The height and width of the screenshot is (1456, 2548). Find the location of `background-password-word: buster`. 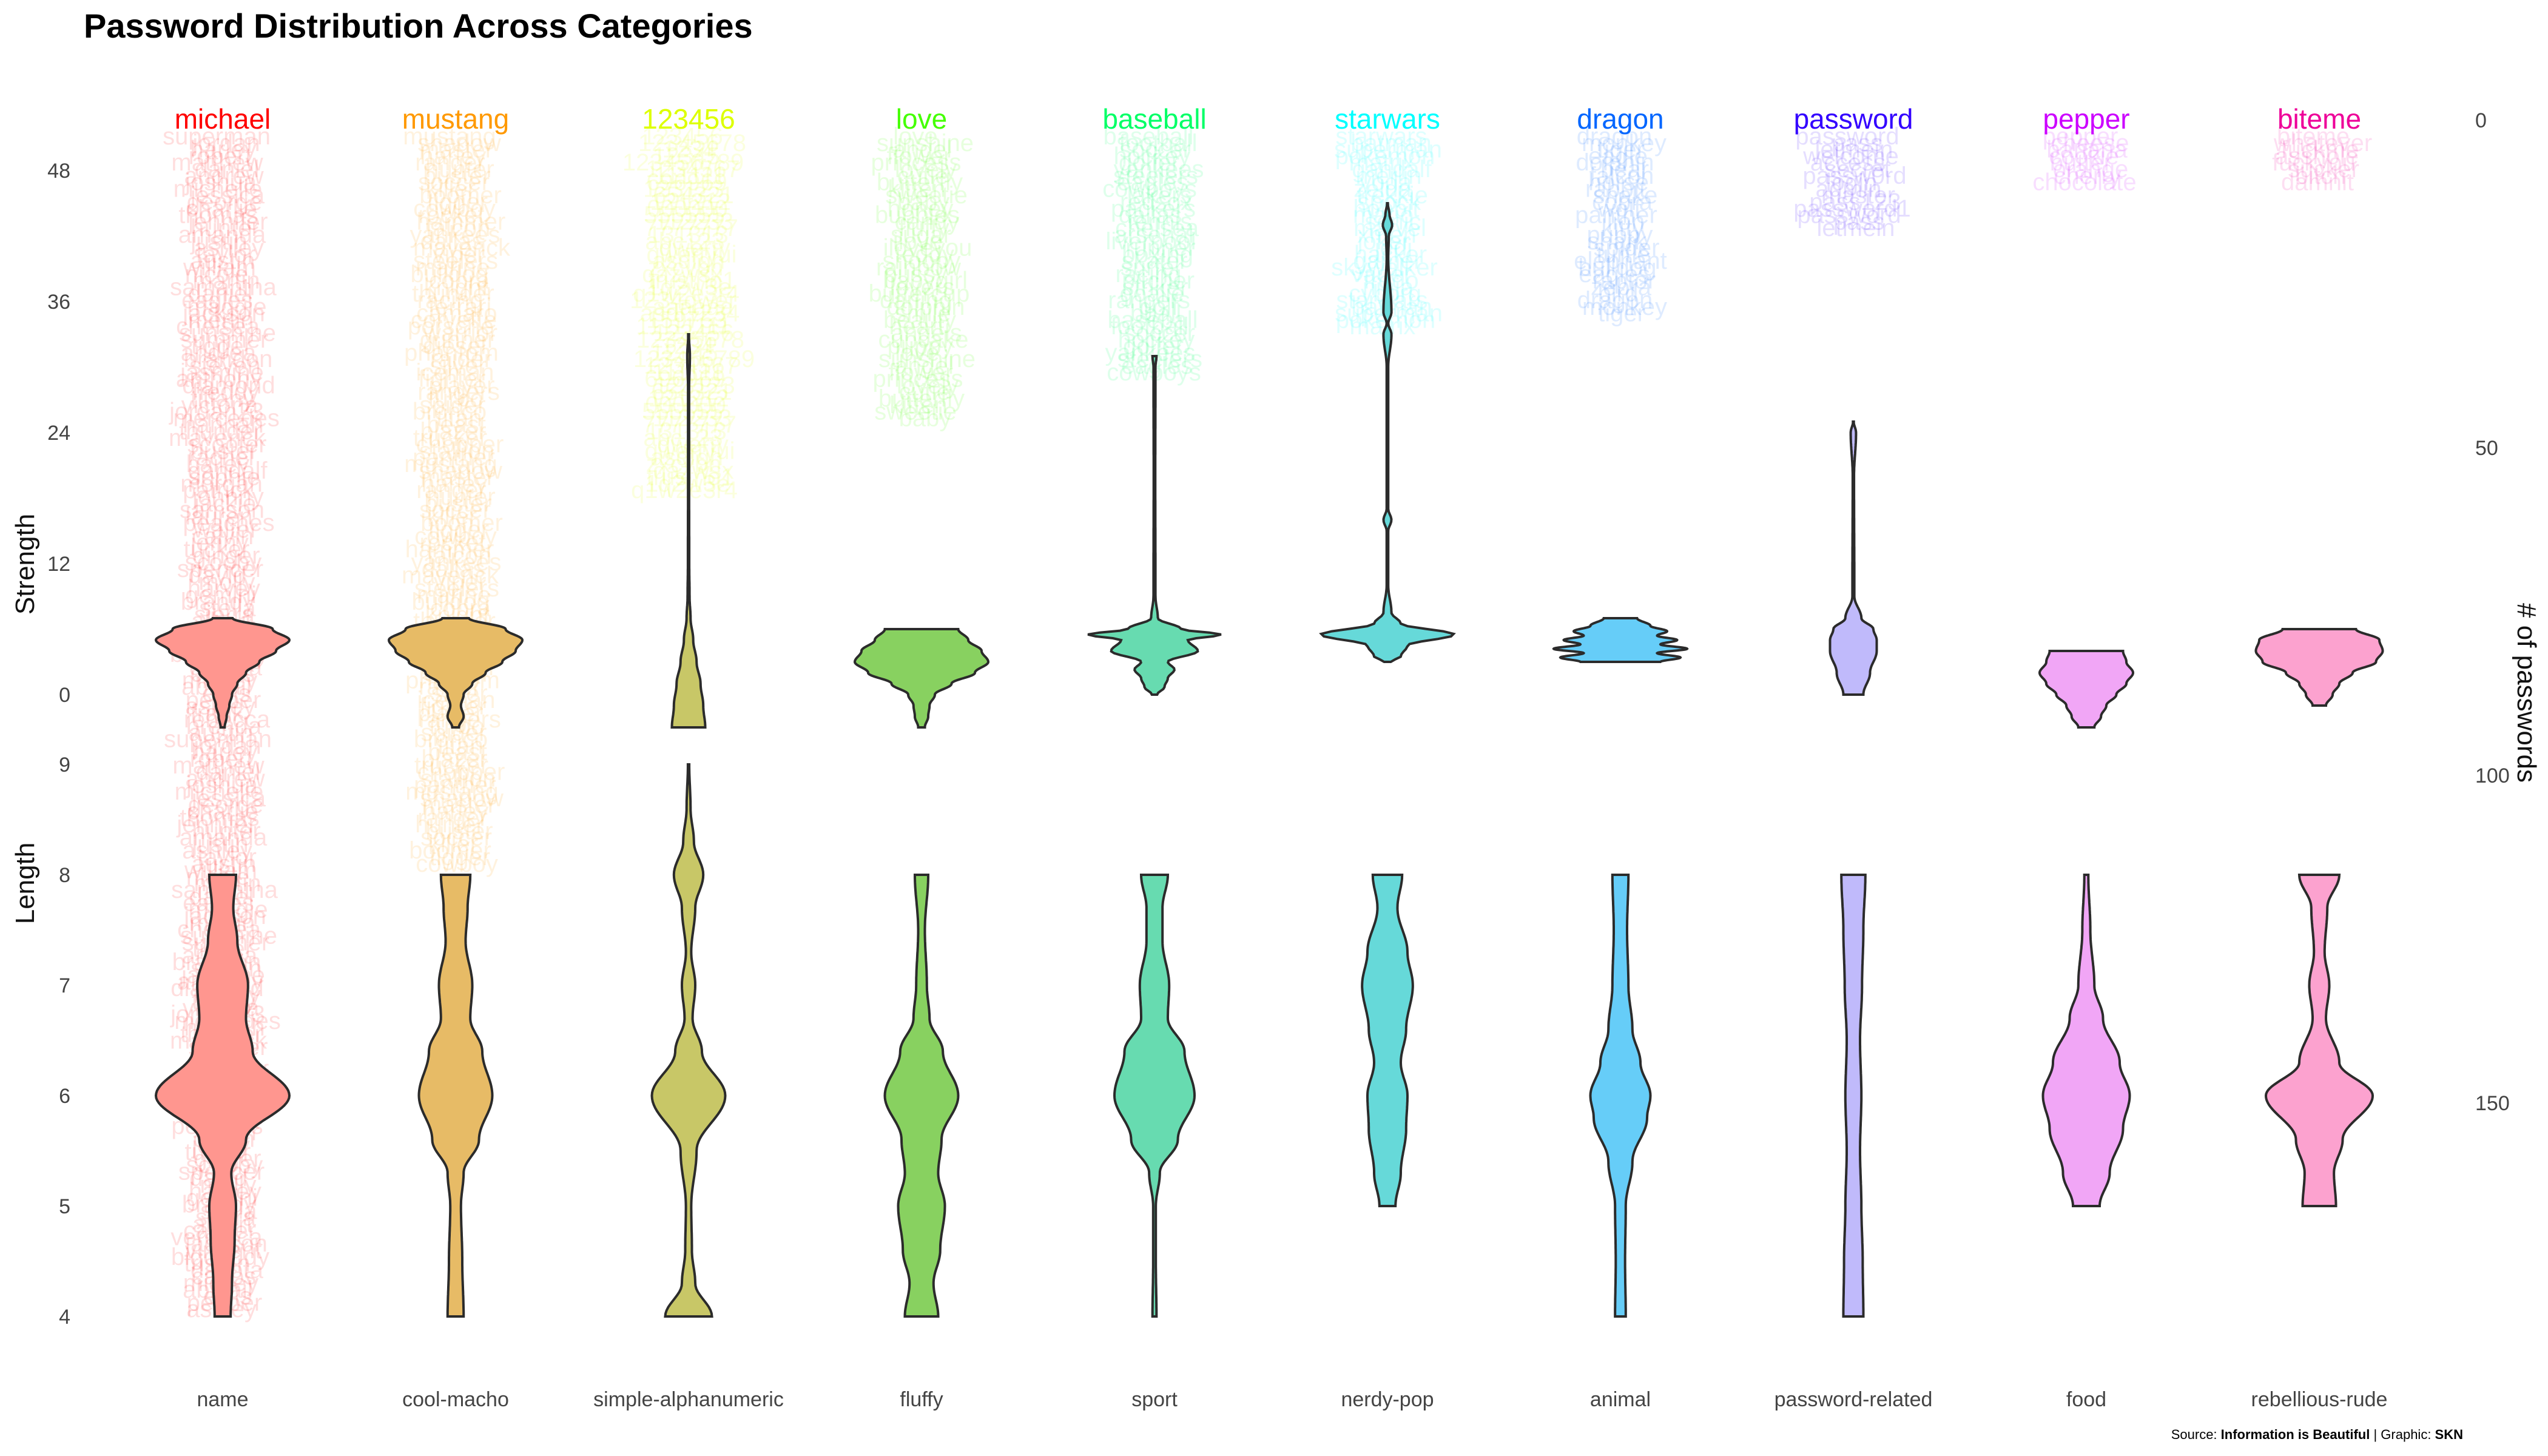

background-password-word: buster is located at coordinates (223, 450).